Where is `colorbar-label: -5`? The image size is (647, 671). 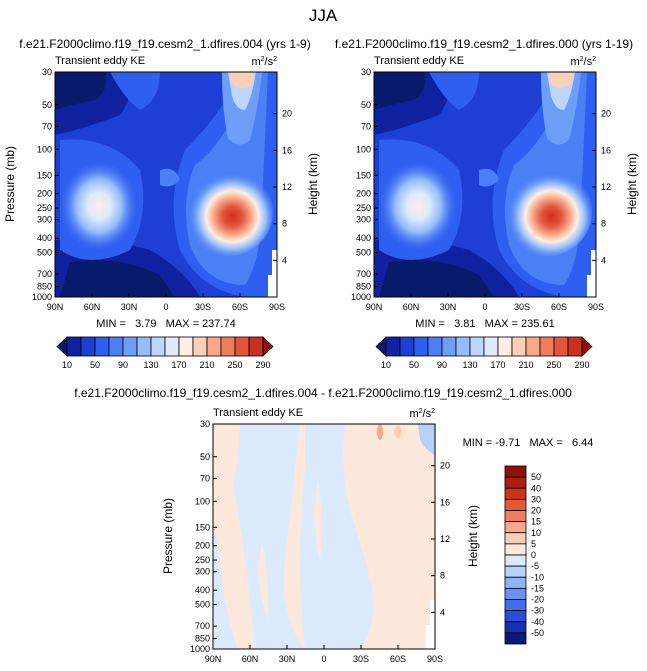
colorbar-label: -5 is located at coordinates (535, 566).